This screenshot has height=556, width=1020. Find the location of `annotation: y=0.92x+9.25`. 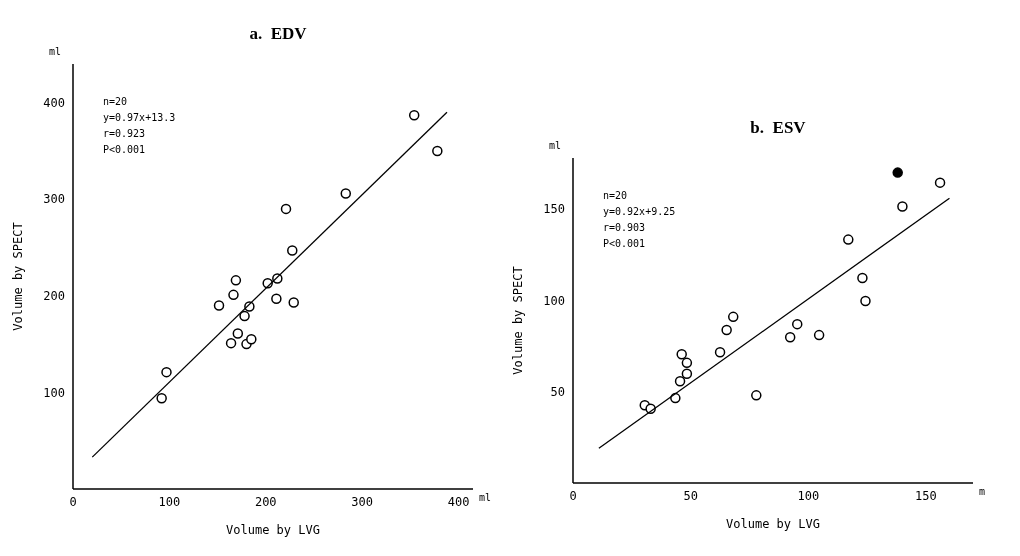

annotation: y=0.92x+9.25 is located at coordinates (639, 212).